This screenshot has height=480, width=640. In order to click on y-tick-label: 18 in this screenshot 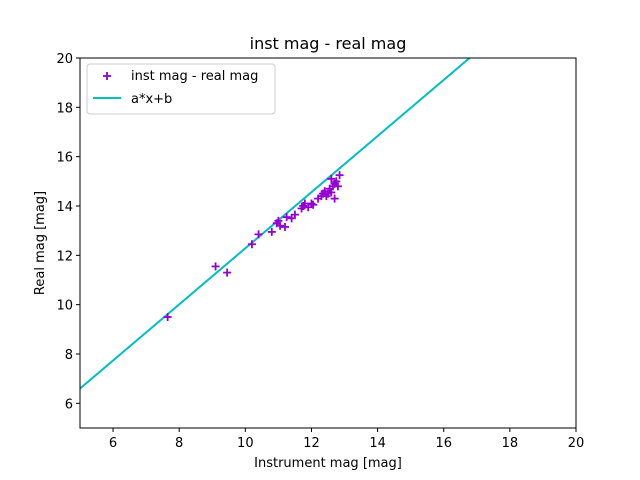, I will do `click(64, 108)`.